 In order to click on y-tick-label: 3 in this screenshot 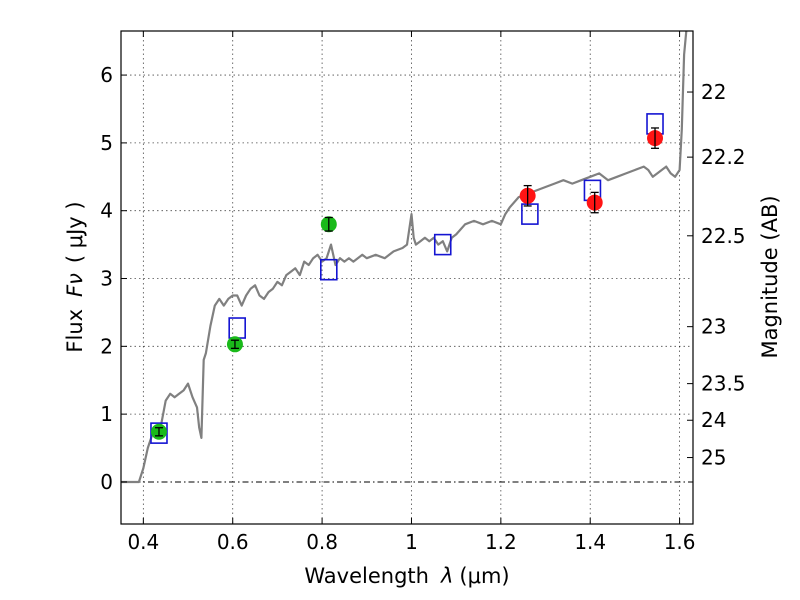, I will do `click(106, 279)`.